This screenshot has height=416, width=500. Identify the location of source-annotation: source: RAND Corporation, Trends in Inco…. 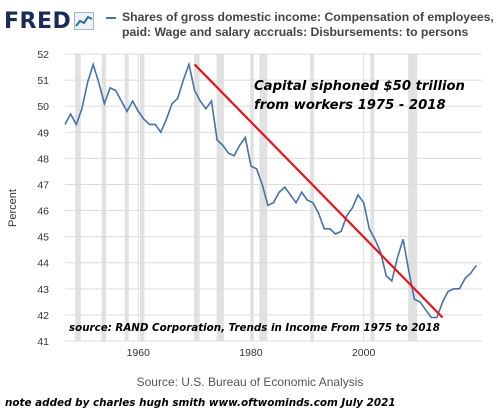
(254, 328).